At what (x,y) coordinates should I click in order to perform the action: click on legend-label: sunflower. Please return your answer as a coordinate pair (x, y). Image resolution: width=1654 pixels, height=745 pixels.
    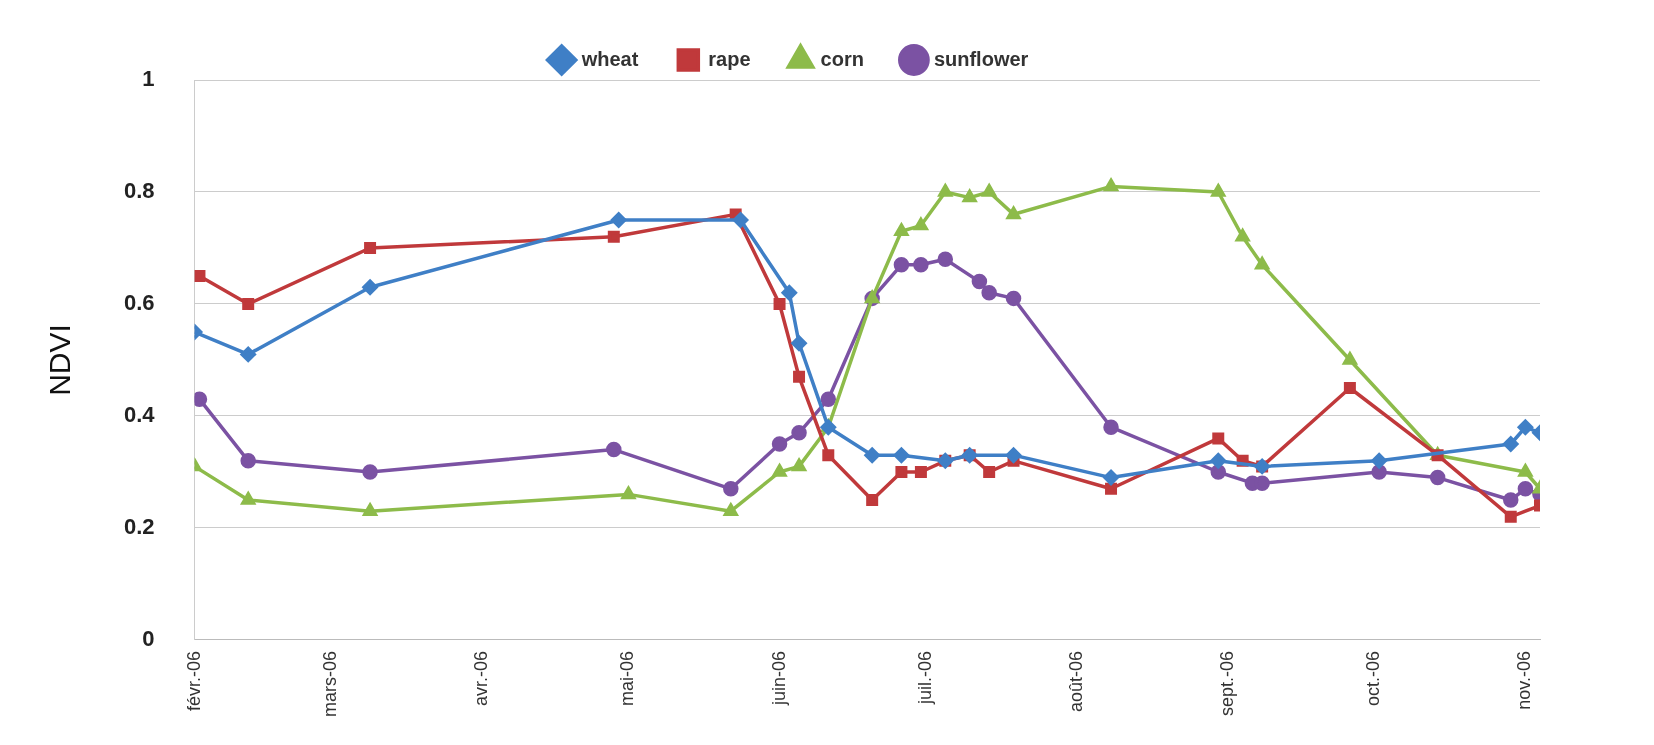
    Looking at the image, I should click on (981, 58).